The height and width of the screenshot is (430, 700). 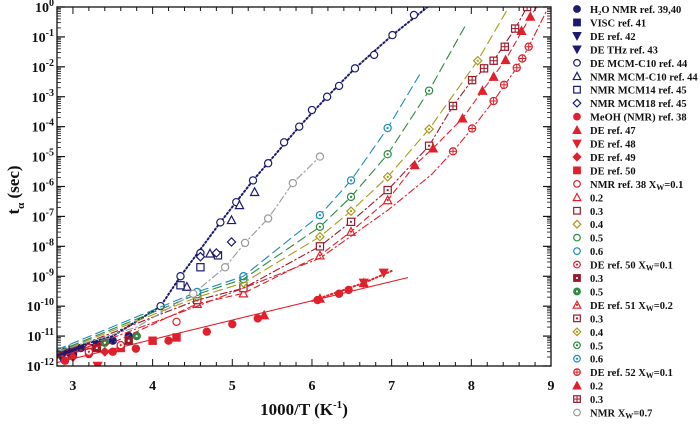 I want to click on legend-item: NMR ref. 38 XW=0.1, so click(x=628, y=186).